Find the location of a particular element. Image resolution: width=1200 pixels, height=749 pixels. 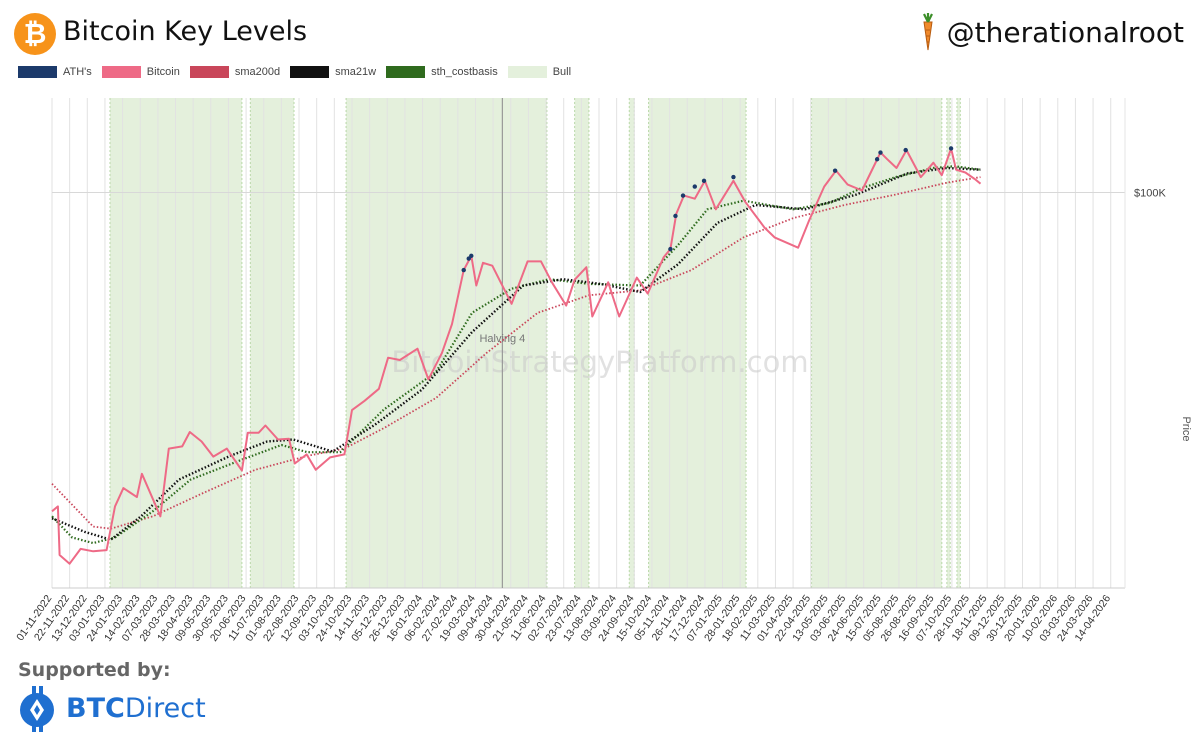

page-title: Bitcoin Key Levels is located at coordinates (185, 31).